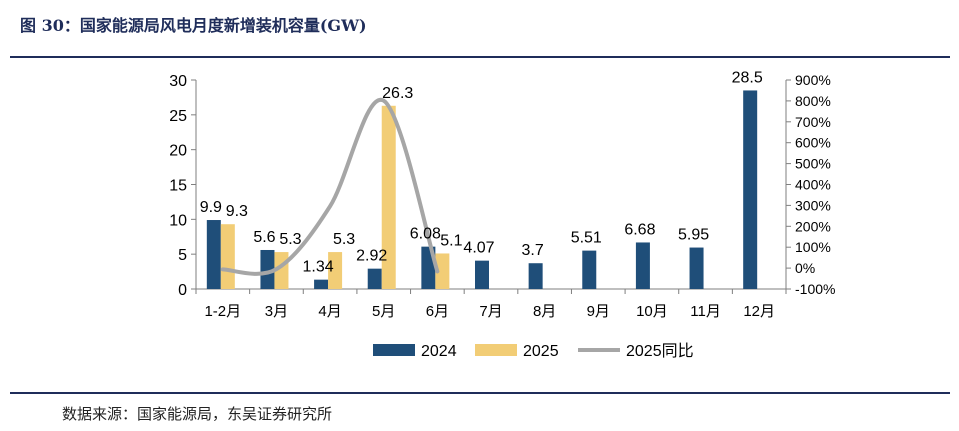  I want to click on x-category-label: 6月, so click(437, 311).